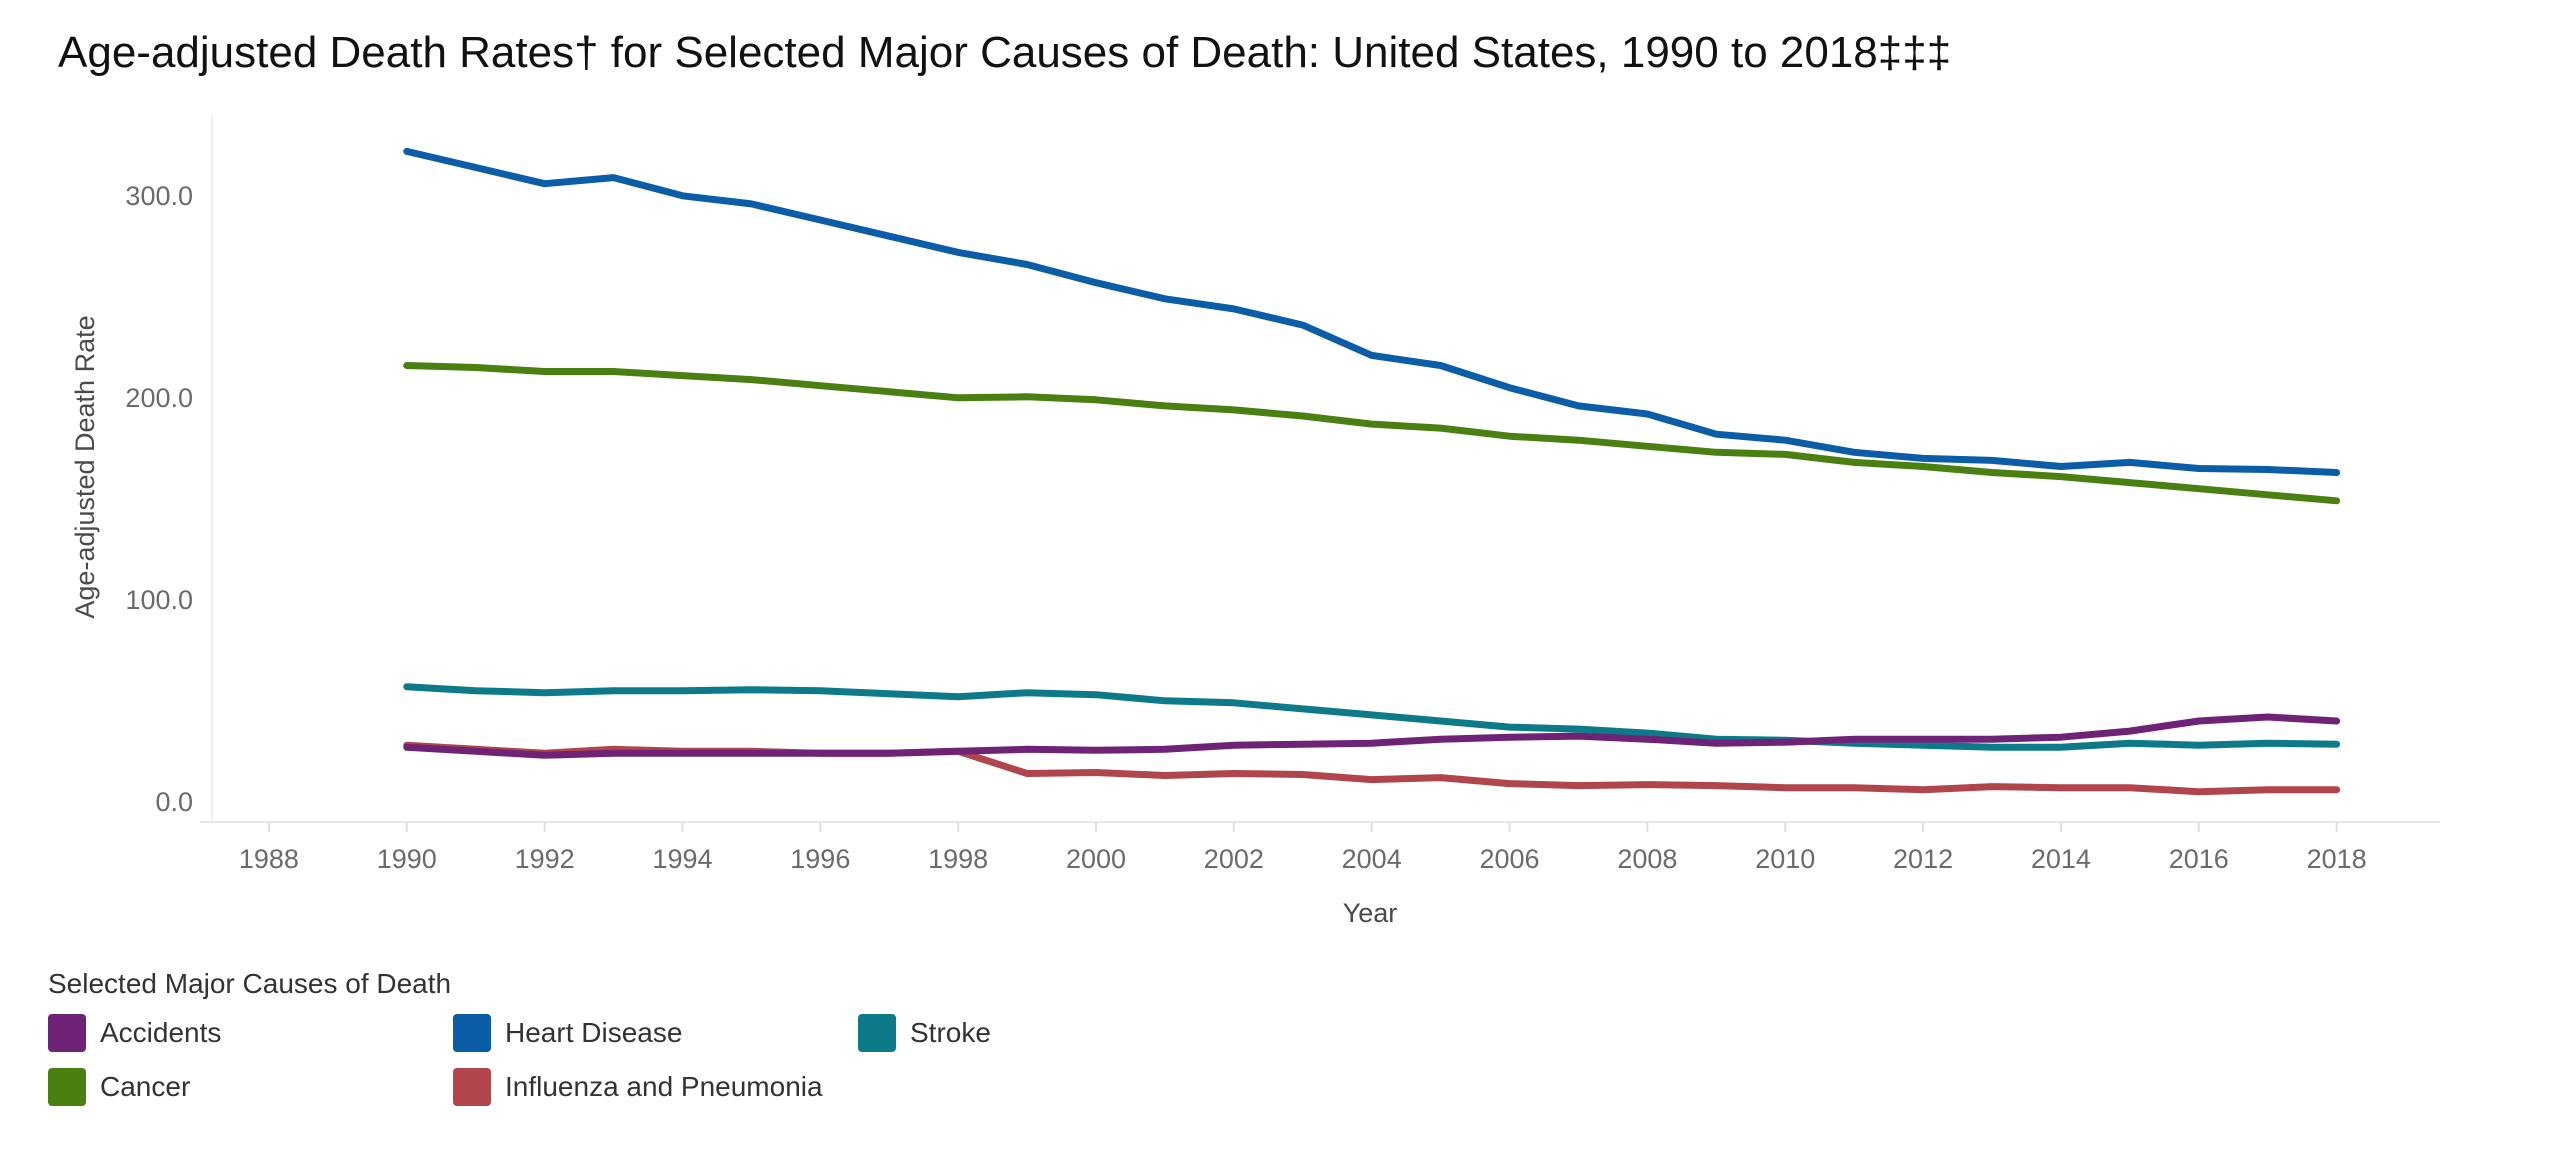  Describe the element at coordinates (1509, 859) in the screenshot. I see `x-tick-label: 2006` at that location.